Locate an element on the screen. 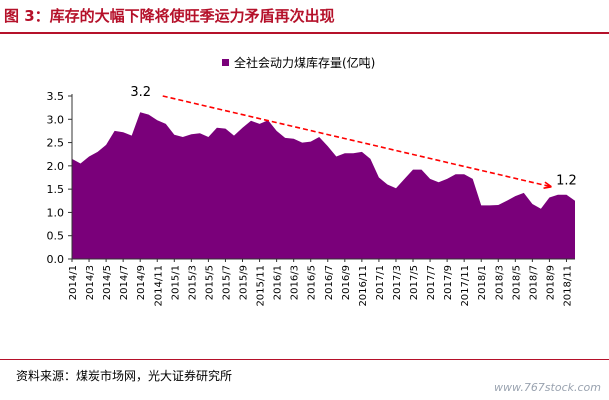 The height and width of the screenshot is (400, 609). x-tick-label: 2015/9 is located at coordinates (244, 282).